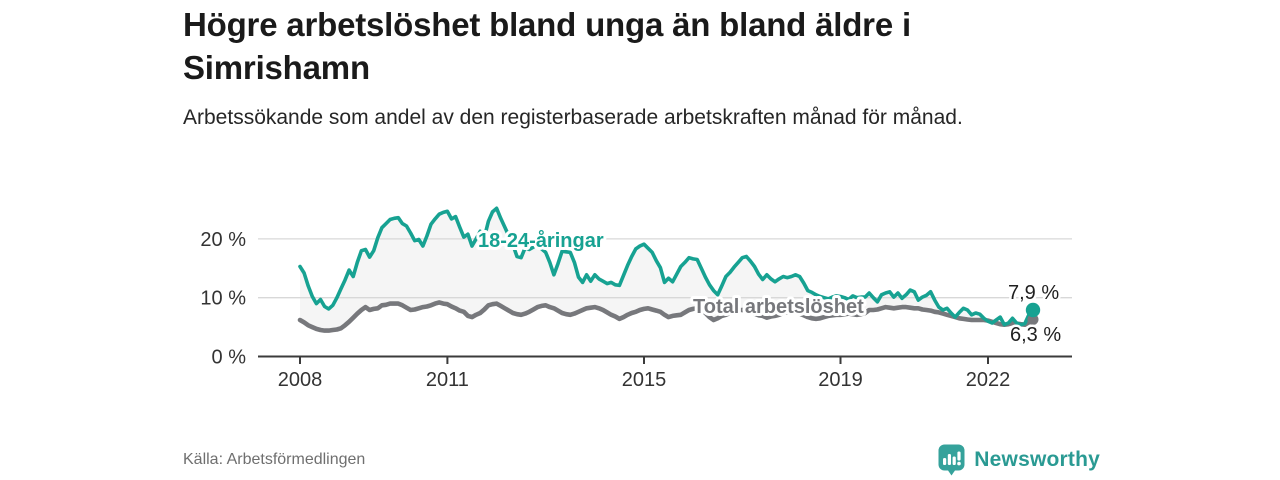 This screenshot has height=480, width=1280. What do you see at coordinates (641, 460) in the screenshot?
I see `chart-footer: Källa: Arbetsförmedlingen Newsworthy` at bounding box center [641, 460].